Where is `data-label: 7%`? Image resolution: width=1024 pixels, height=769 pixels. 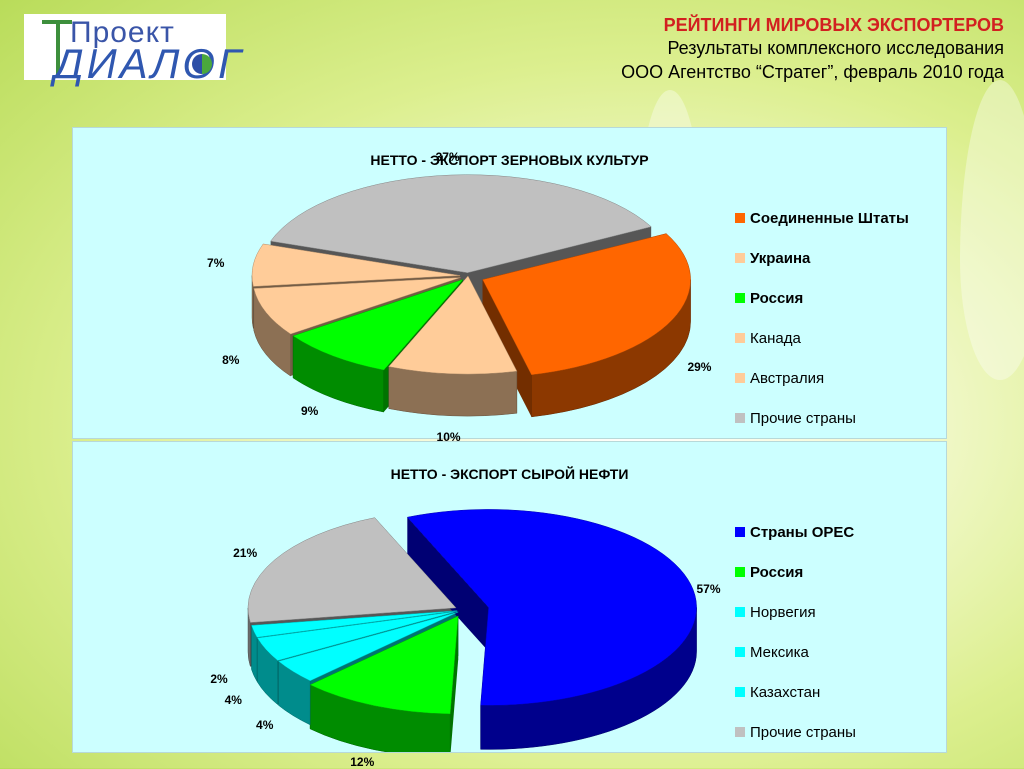
data-label: 7% is located at coordinates (216, 263).